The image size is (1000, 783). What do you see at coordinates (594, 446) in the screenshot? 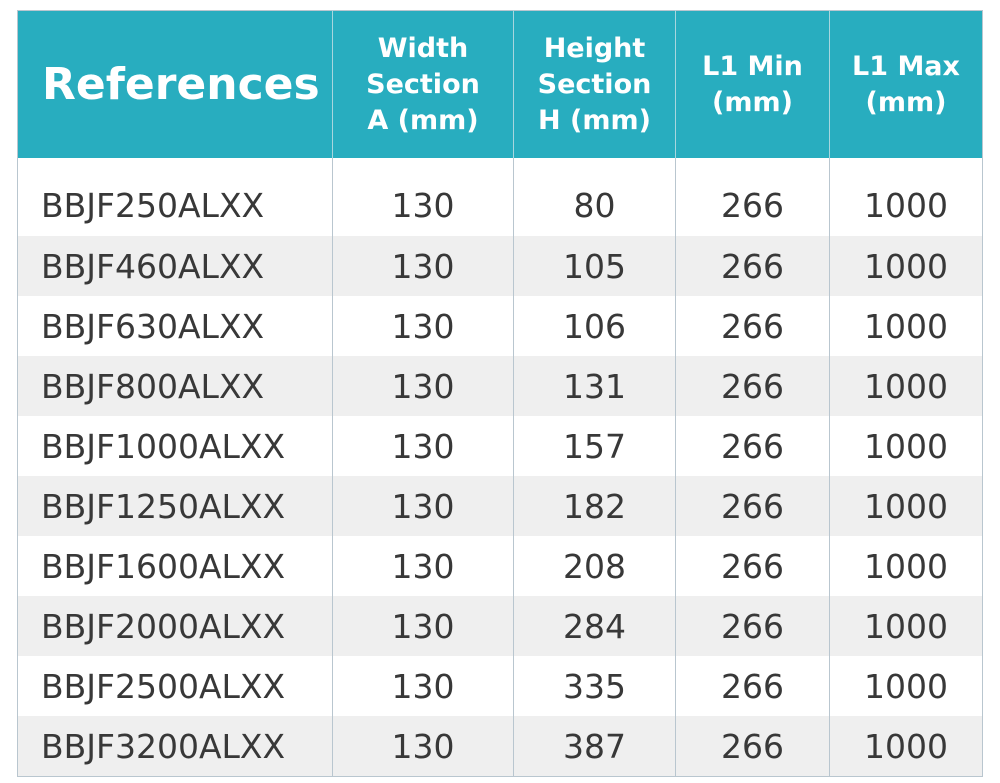
I see `value-cell: 157` at bounding box center [594, 446].